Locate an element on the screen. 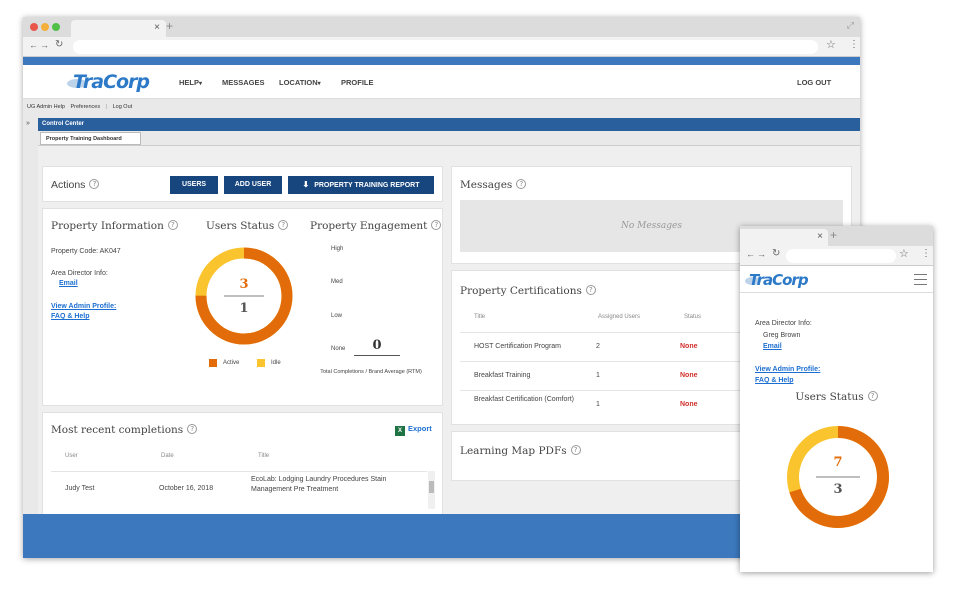  cert-users: 1 is located at coordinates (598, 375).